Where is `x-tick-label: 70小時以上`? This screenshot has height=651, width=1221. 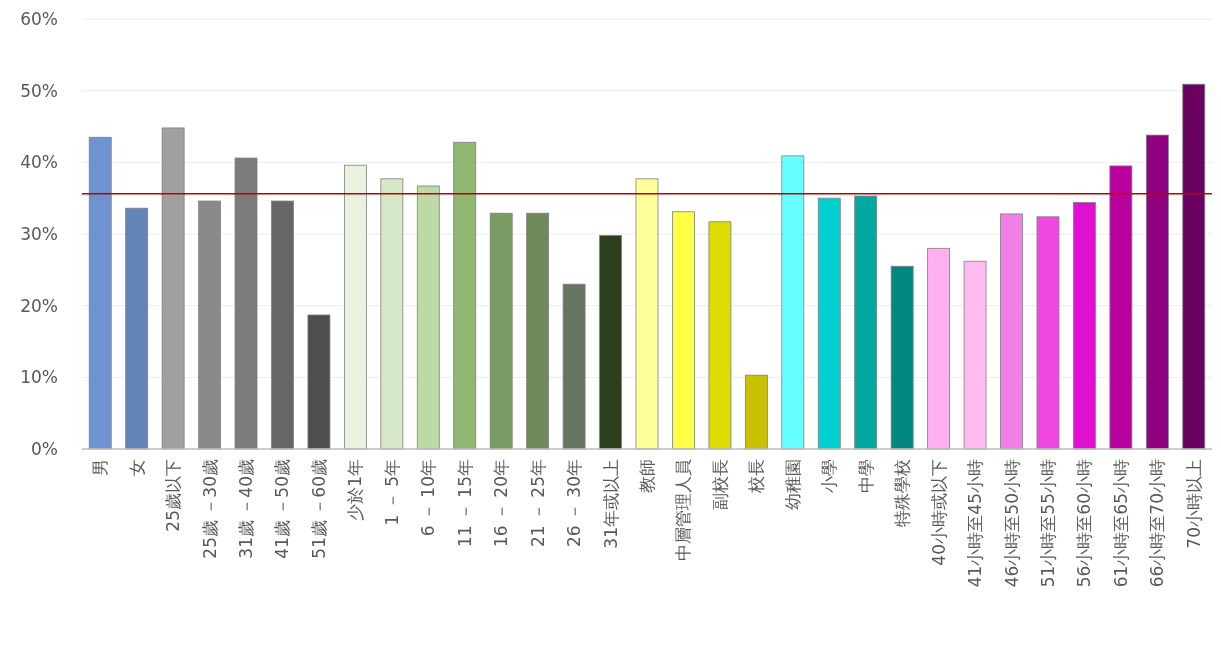
x-tick-label: 70小時以上 is located at coordinates (1193, 504).